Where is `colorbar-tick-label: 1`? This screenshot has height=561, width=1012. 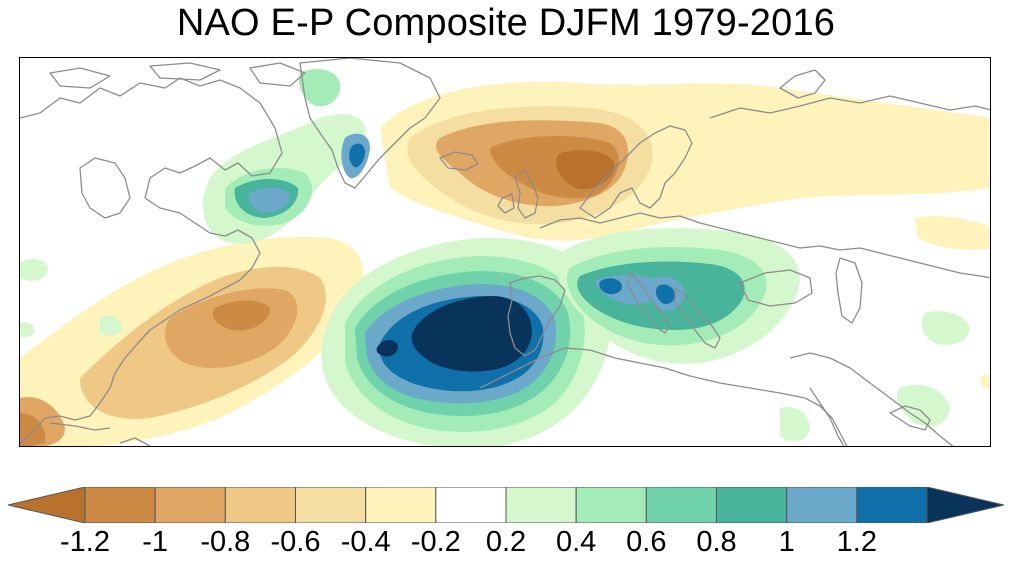 colorbar-tick-label: 1 is located at coordinates (786, 542).